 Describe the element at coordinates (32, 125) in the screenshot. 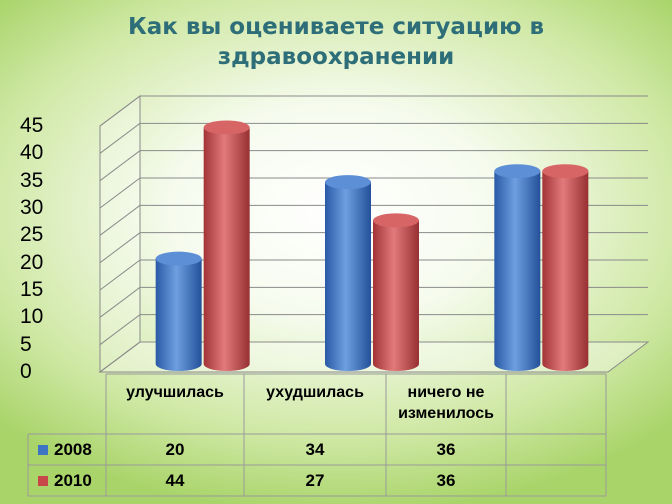

I see `y-tick-label: 45` at that location.